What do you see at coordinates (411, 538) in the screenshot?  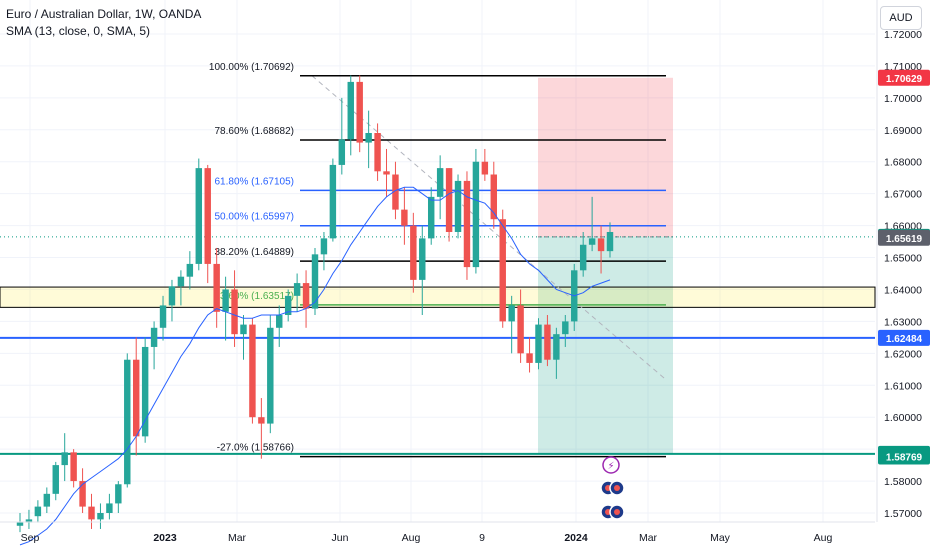 I see `time-tick-label: Aug` at bounding box center [411, 538].